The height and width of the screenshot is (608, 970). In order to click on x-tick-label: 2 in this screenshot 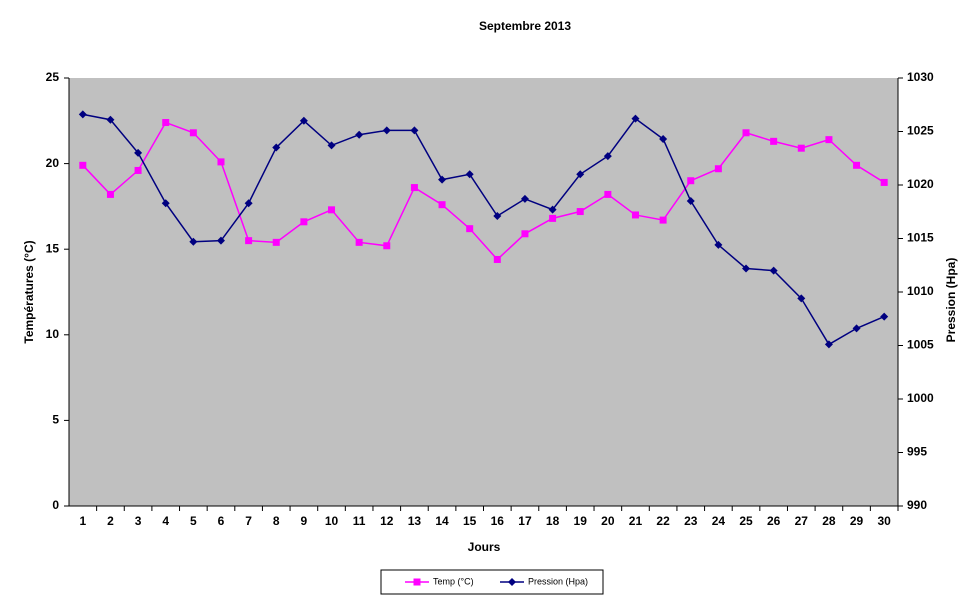, I will do `click(110, 521)`.